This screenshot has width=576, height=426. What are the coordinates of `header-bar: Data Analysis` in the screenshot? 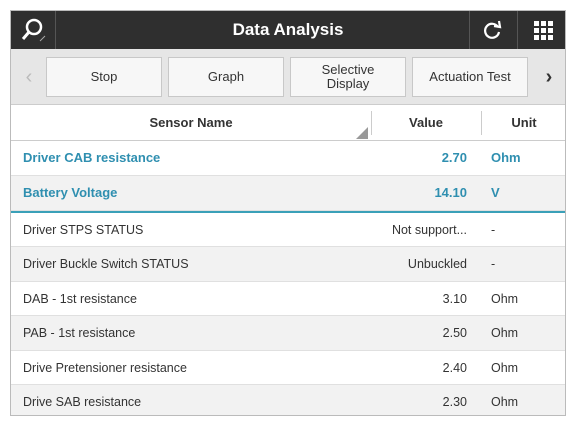 It's located at (288, 30).